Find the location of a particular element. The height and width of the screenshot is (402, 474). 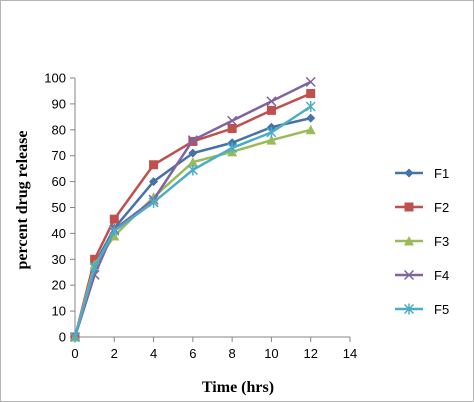

y-tick-label: 50 is located at coordinates (59, 207).